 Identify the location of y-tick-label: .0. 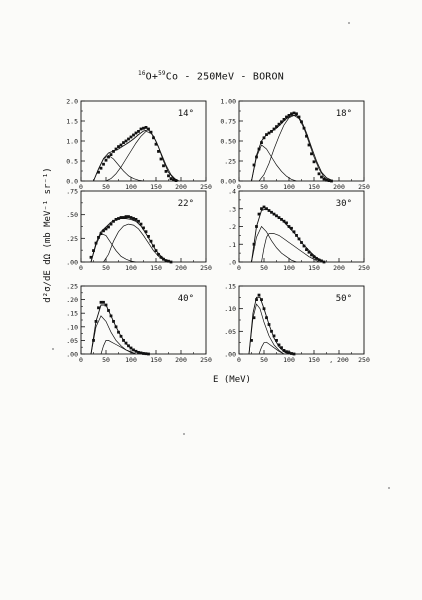
(232, 263).